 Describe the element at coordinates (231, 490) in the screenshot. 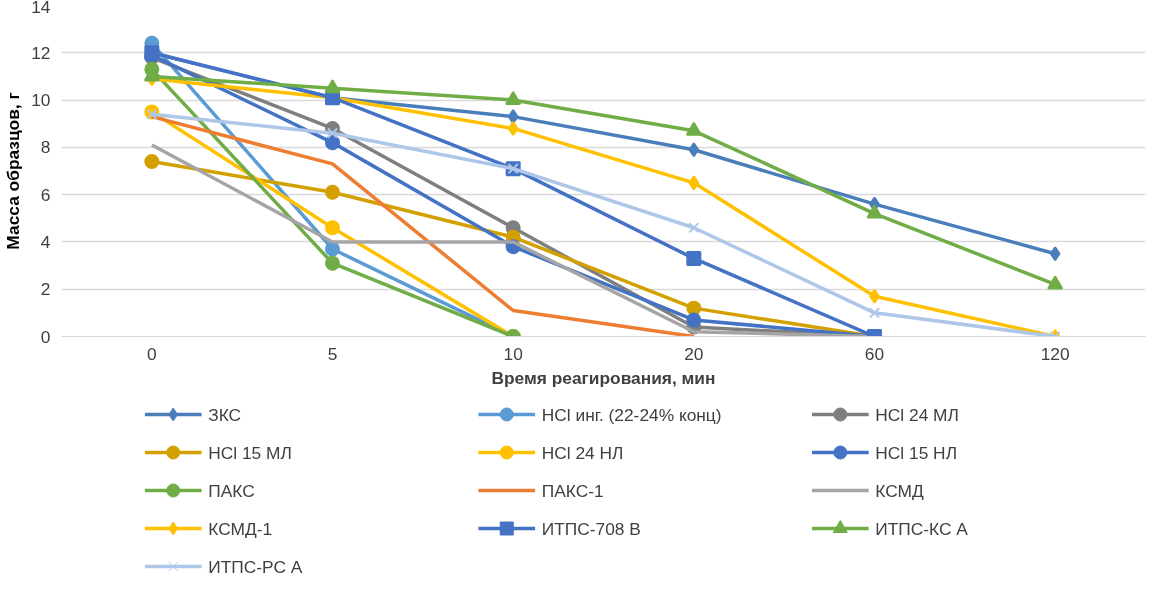

I see `legend-label: ПАКС` at that location.